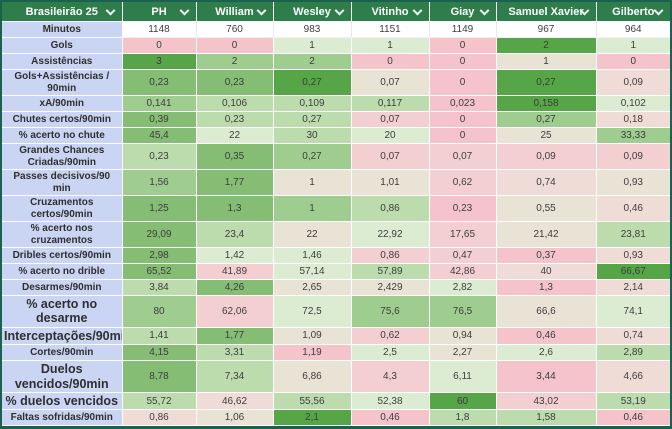 The image size is (672, 429). I want to click on stat-cell: 41,89, so click(235, 271).